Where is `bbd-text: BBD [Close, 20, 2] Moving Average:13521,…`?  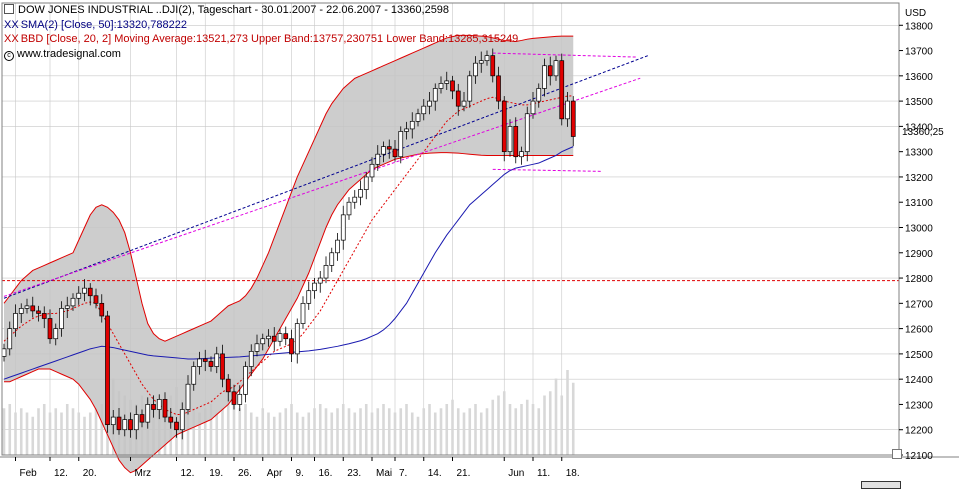
bbd-text: BBD [Close, 20, 2] Moving Average:13521,… is located at coordinates (269, 39).